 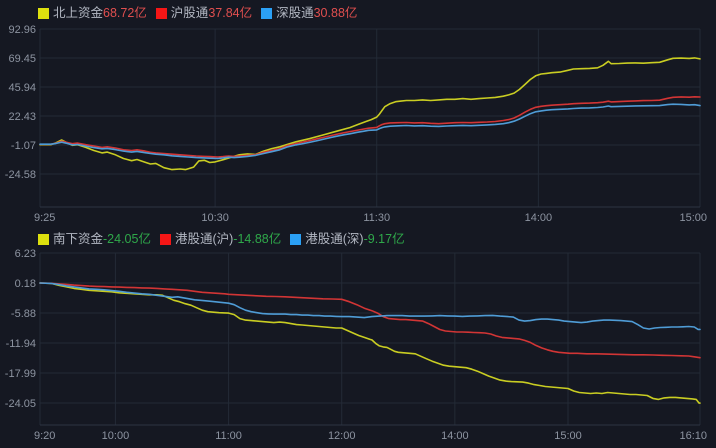 What do you see at coordinates (22, 117) in the screenshot?
I see `y-axis-tick-label: 22.43` at bounding box center [22, 117].